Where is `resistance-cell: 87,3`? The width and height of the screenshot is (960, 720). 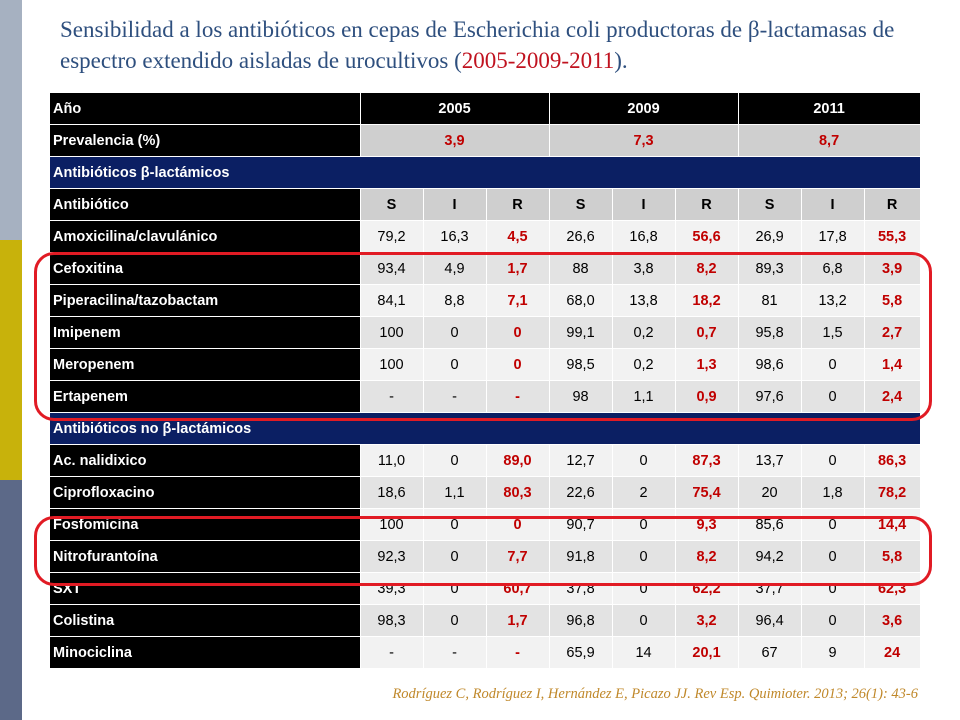 resistance-cell: 87,3 is located at coordinates (707, 460).